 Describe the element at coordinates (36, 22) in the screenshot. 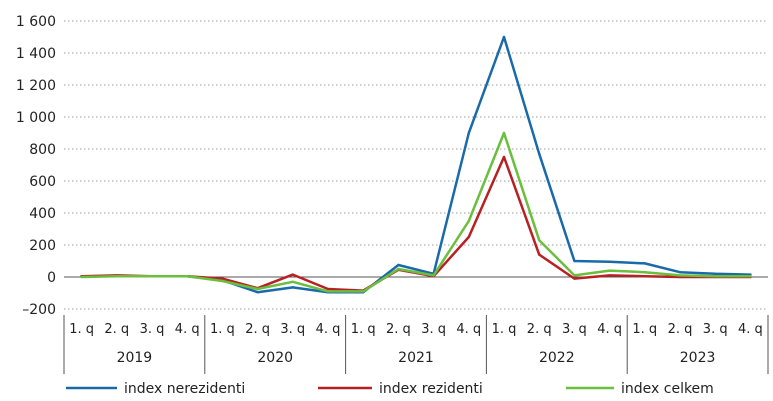

I see `y-tick-label: 1 600` at that location.